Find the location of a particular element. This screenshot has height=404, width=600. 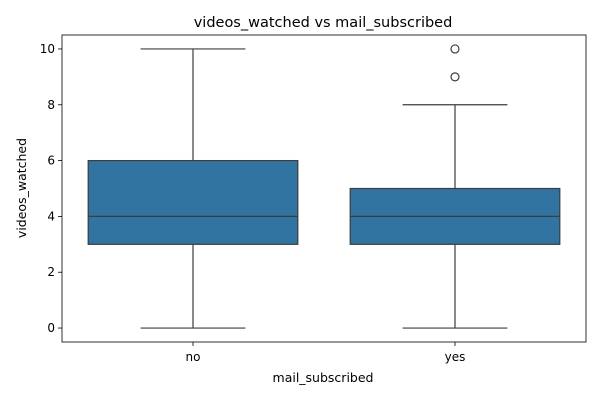

y-axis-label: videos_watched is located at coordinates (21, 188).